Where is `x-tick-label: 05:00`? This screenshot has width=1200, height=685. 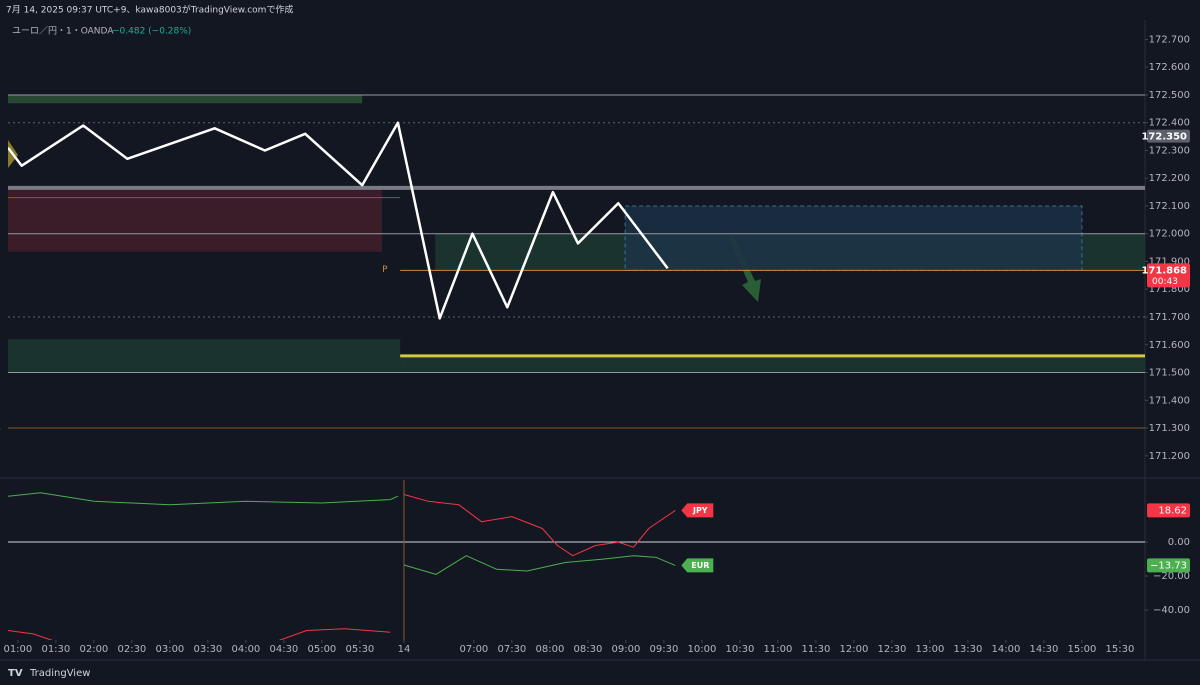
x-tick-label: 05:00 is located at coordinates (321, 649).